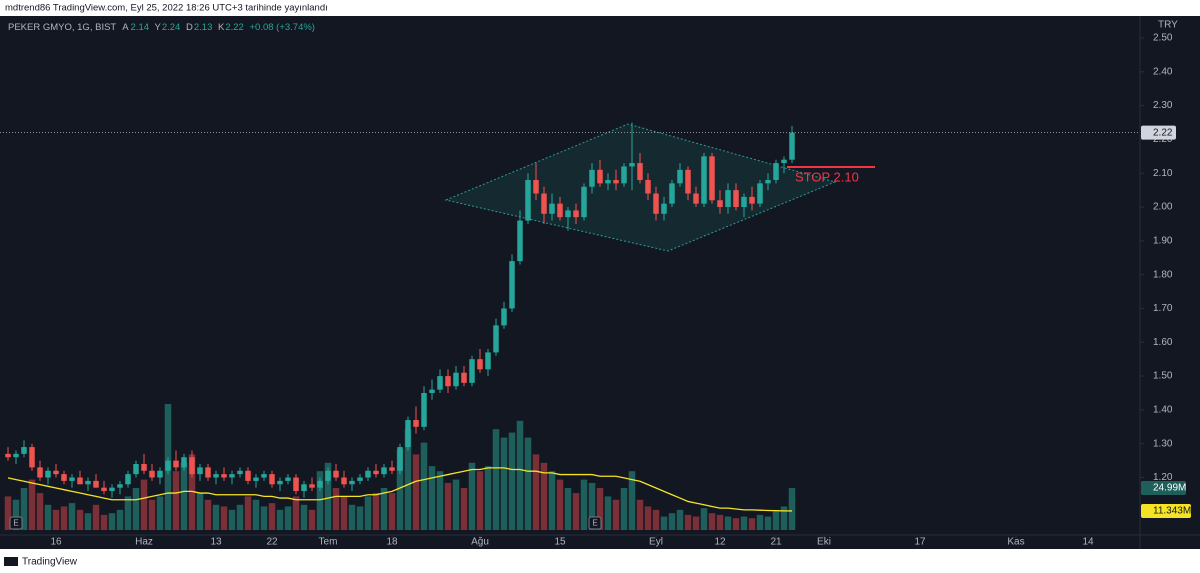 The width and height of the screenshot is (1200, 573). What do you see at coordinates (1163, 240) in the screenshot?
I see `y-tick-label: 1.90` at bounding box center [1163, 240].